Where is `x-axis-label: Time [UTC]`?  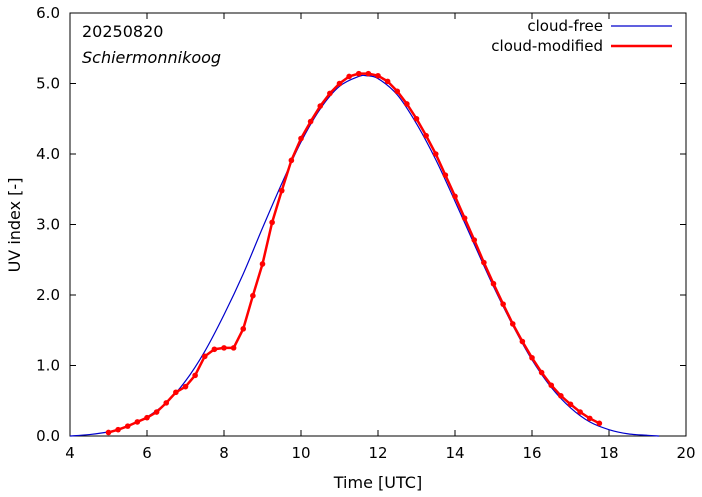
x-axis-label: Time [UTC] is located at coordinates (377, 482).